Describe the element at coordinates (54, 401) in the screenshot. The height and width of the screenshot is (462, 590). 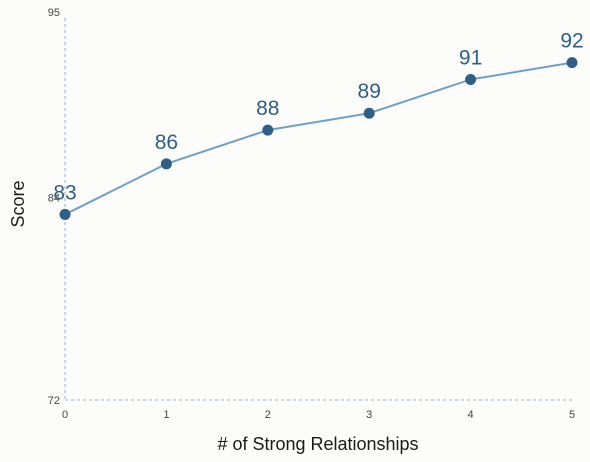
I see `y-tick-label: 72` at that location.